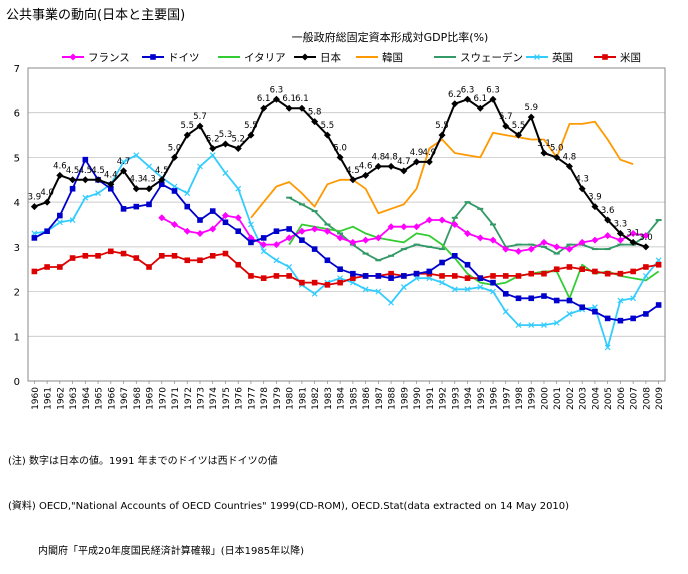  I want to click on data-label: 4.4, so click(111, 175).